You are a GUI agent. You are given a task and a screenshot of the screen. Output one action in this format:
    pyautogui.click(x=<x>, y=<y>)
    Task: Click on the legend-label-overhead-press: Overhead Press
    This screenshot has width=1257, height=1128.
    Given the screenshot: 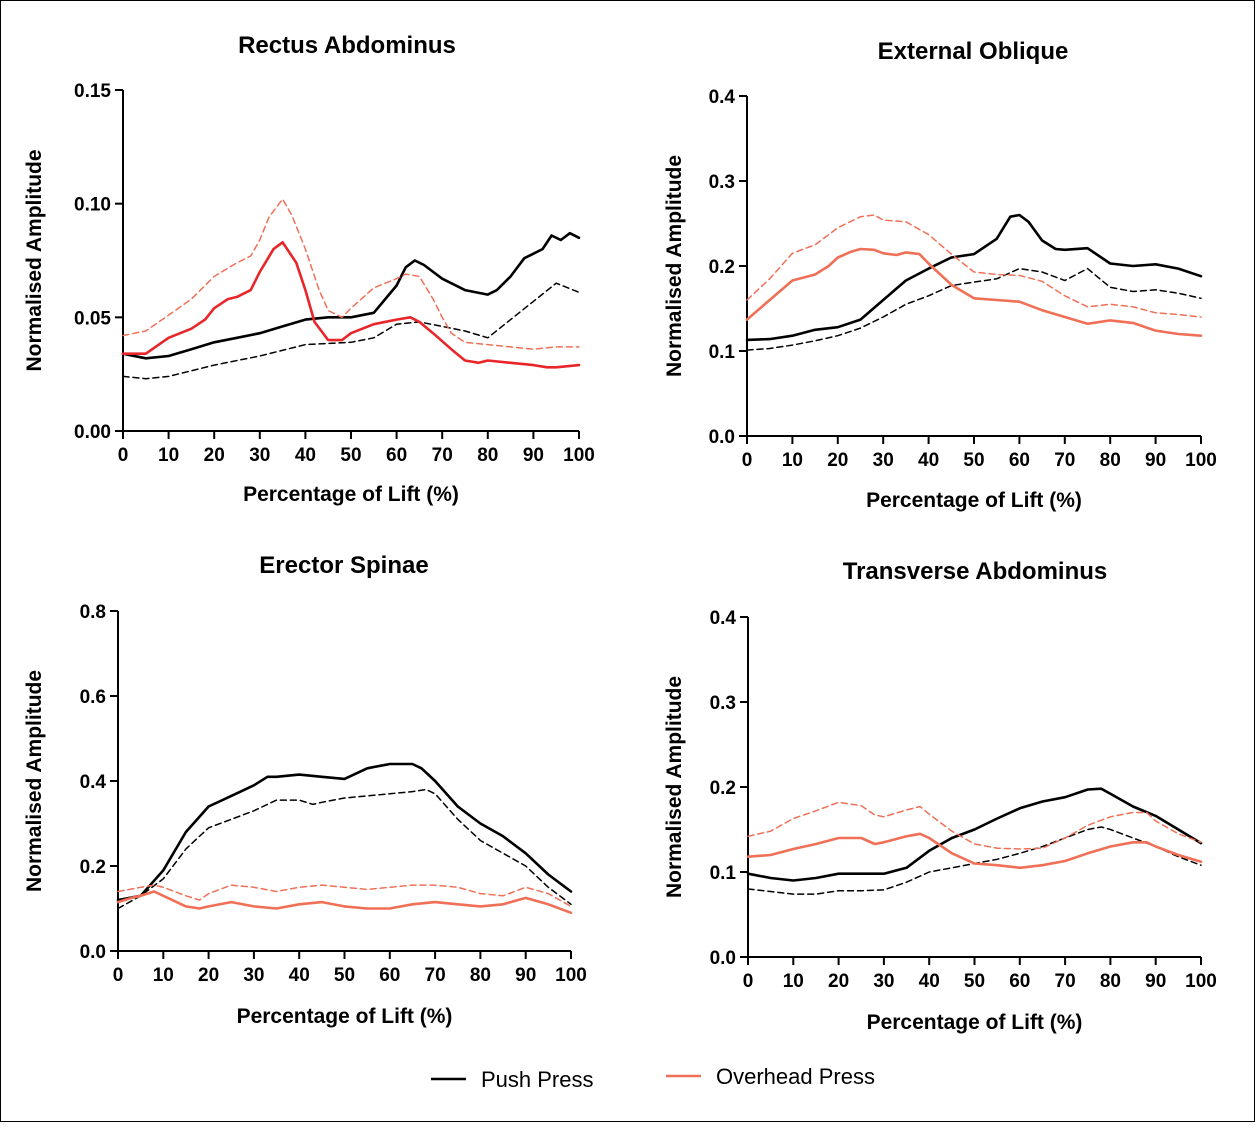 What is the action you would take?
    pyautogui.click(x=795, y=1076)
    